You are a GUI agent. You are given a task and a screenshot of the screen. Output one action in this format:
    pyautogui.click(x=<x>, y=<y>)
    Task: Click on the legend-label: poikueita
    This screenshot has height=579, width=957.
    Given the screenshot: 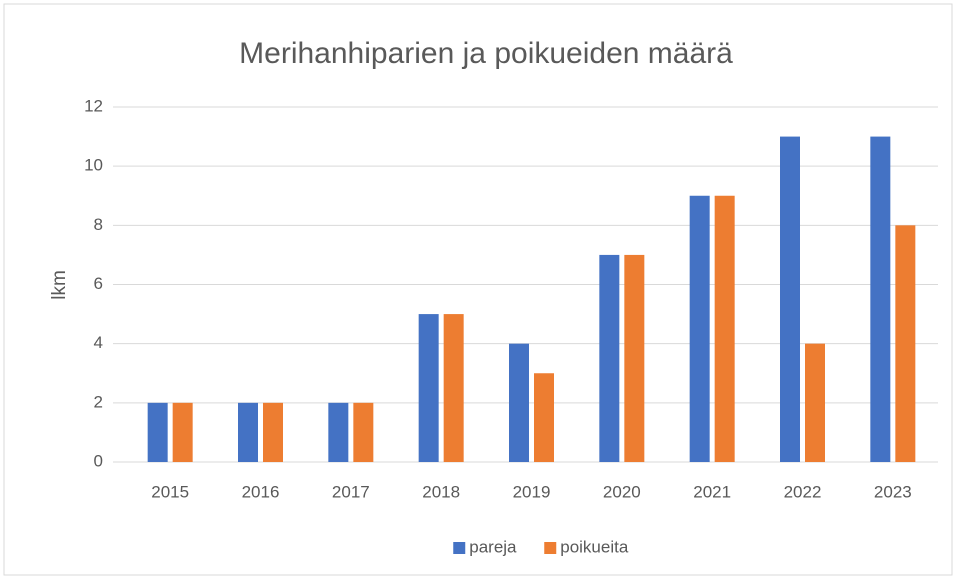 What is the action you would take?
    pyautogui.click(x=594, y=546)
    